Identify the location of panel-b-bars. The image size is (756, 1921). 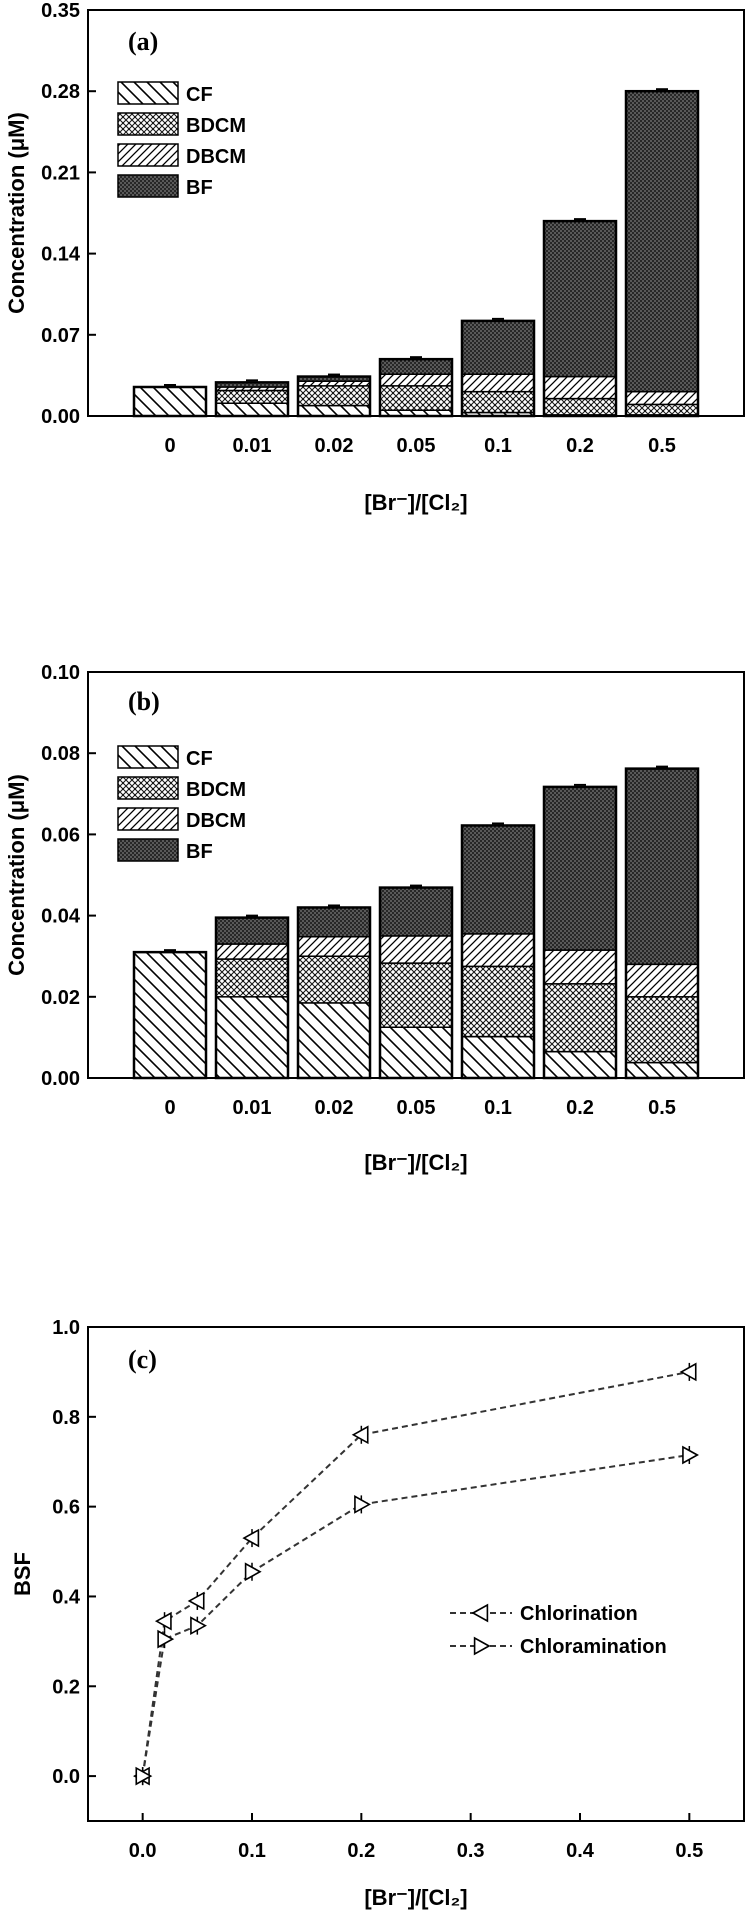
(416, 922).